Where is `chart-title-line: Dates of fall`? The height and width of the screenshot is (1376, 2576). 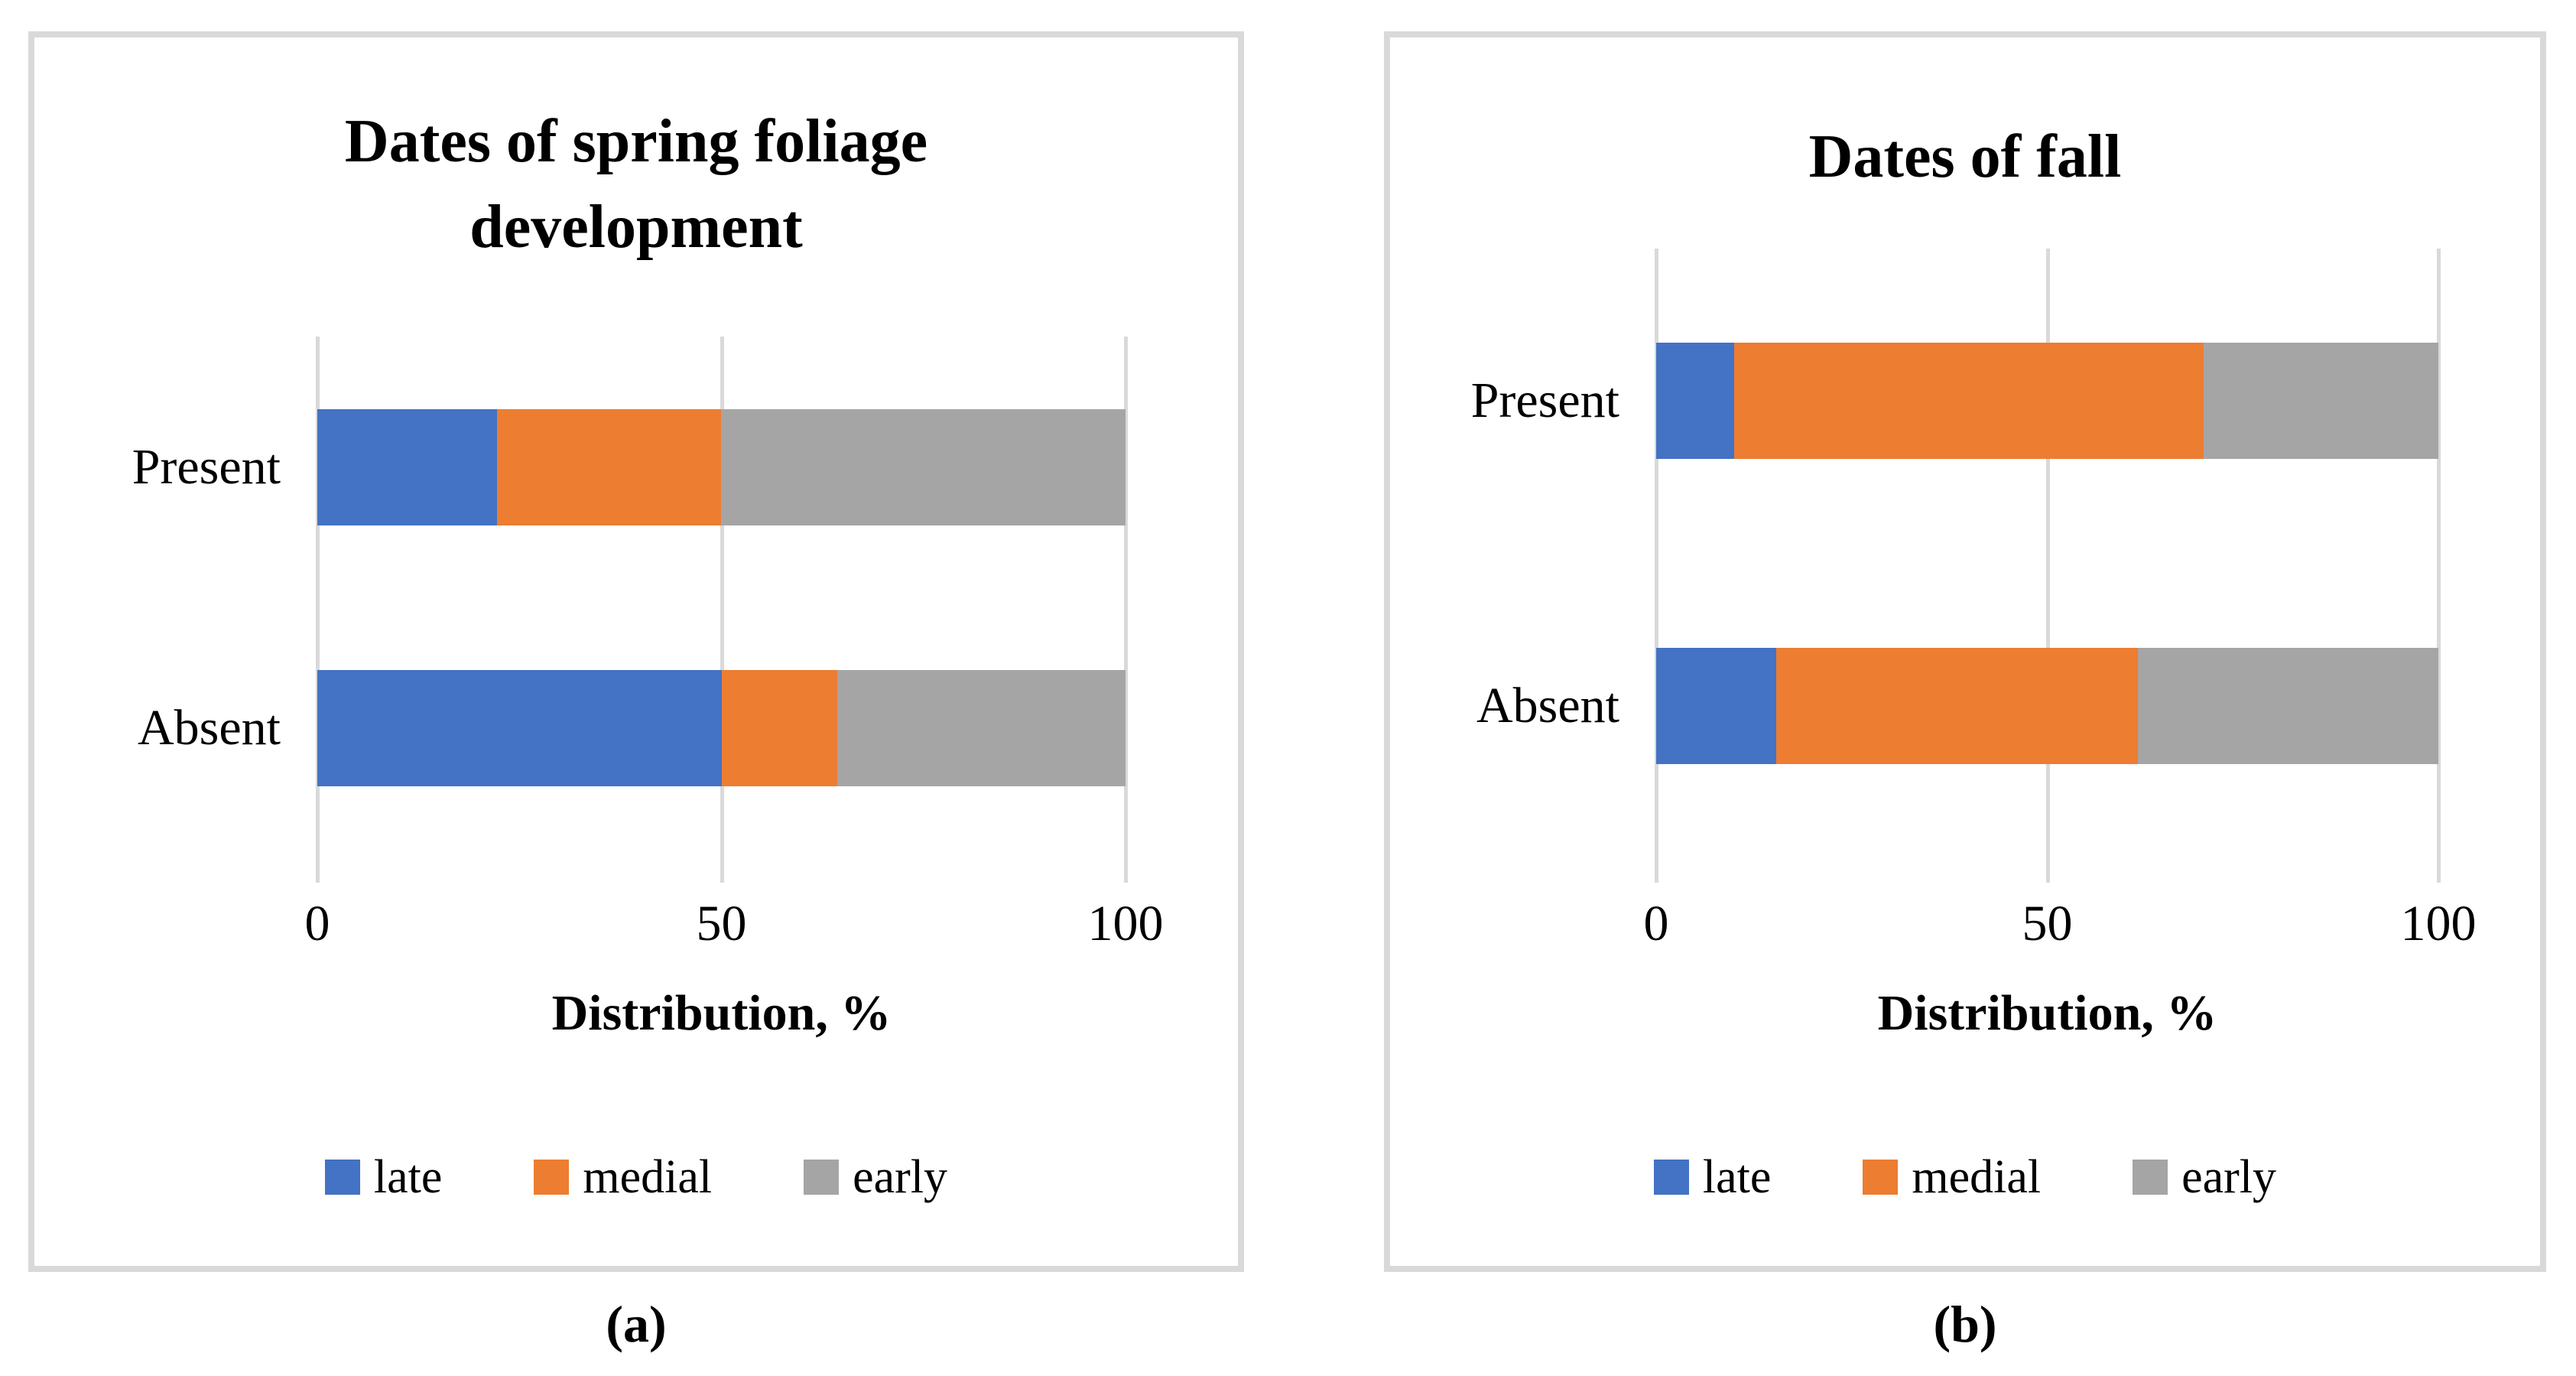 chart-title-line: Dates of fall is located at coordinates (1965, 156).